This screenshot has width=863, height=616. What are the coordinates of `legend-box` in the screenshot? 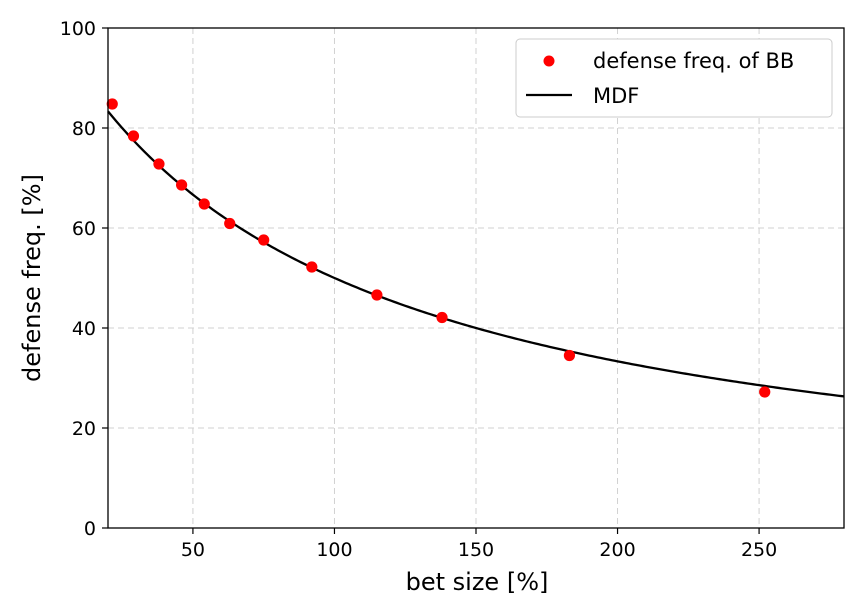 It's located at (674, 78).